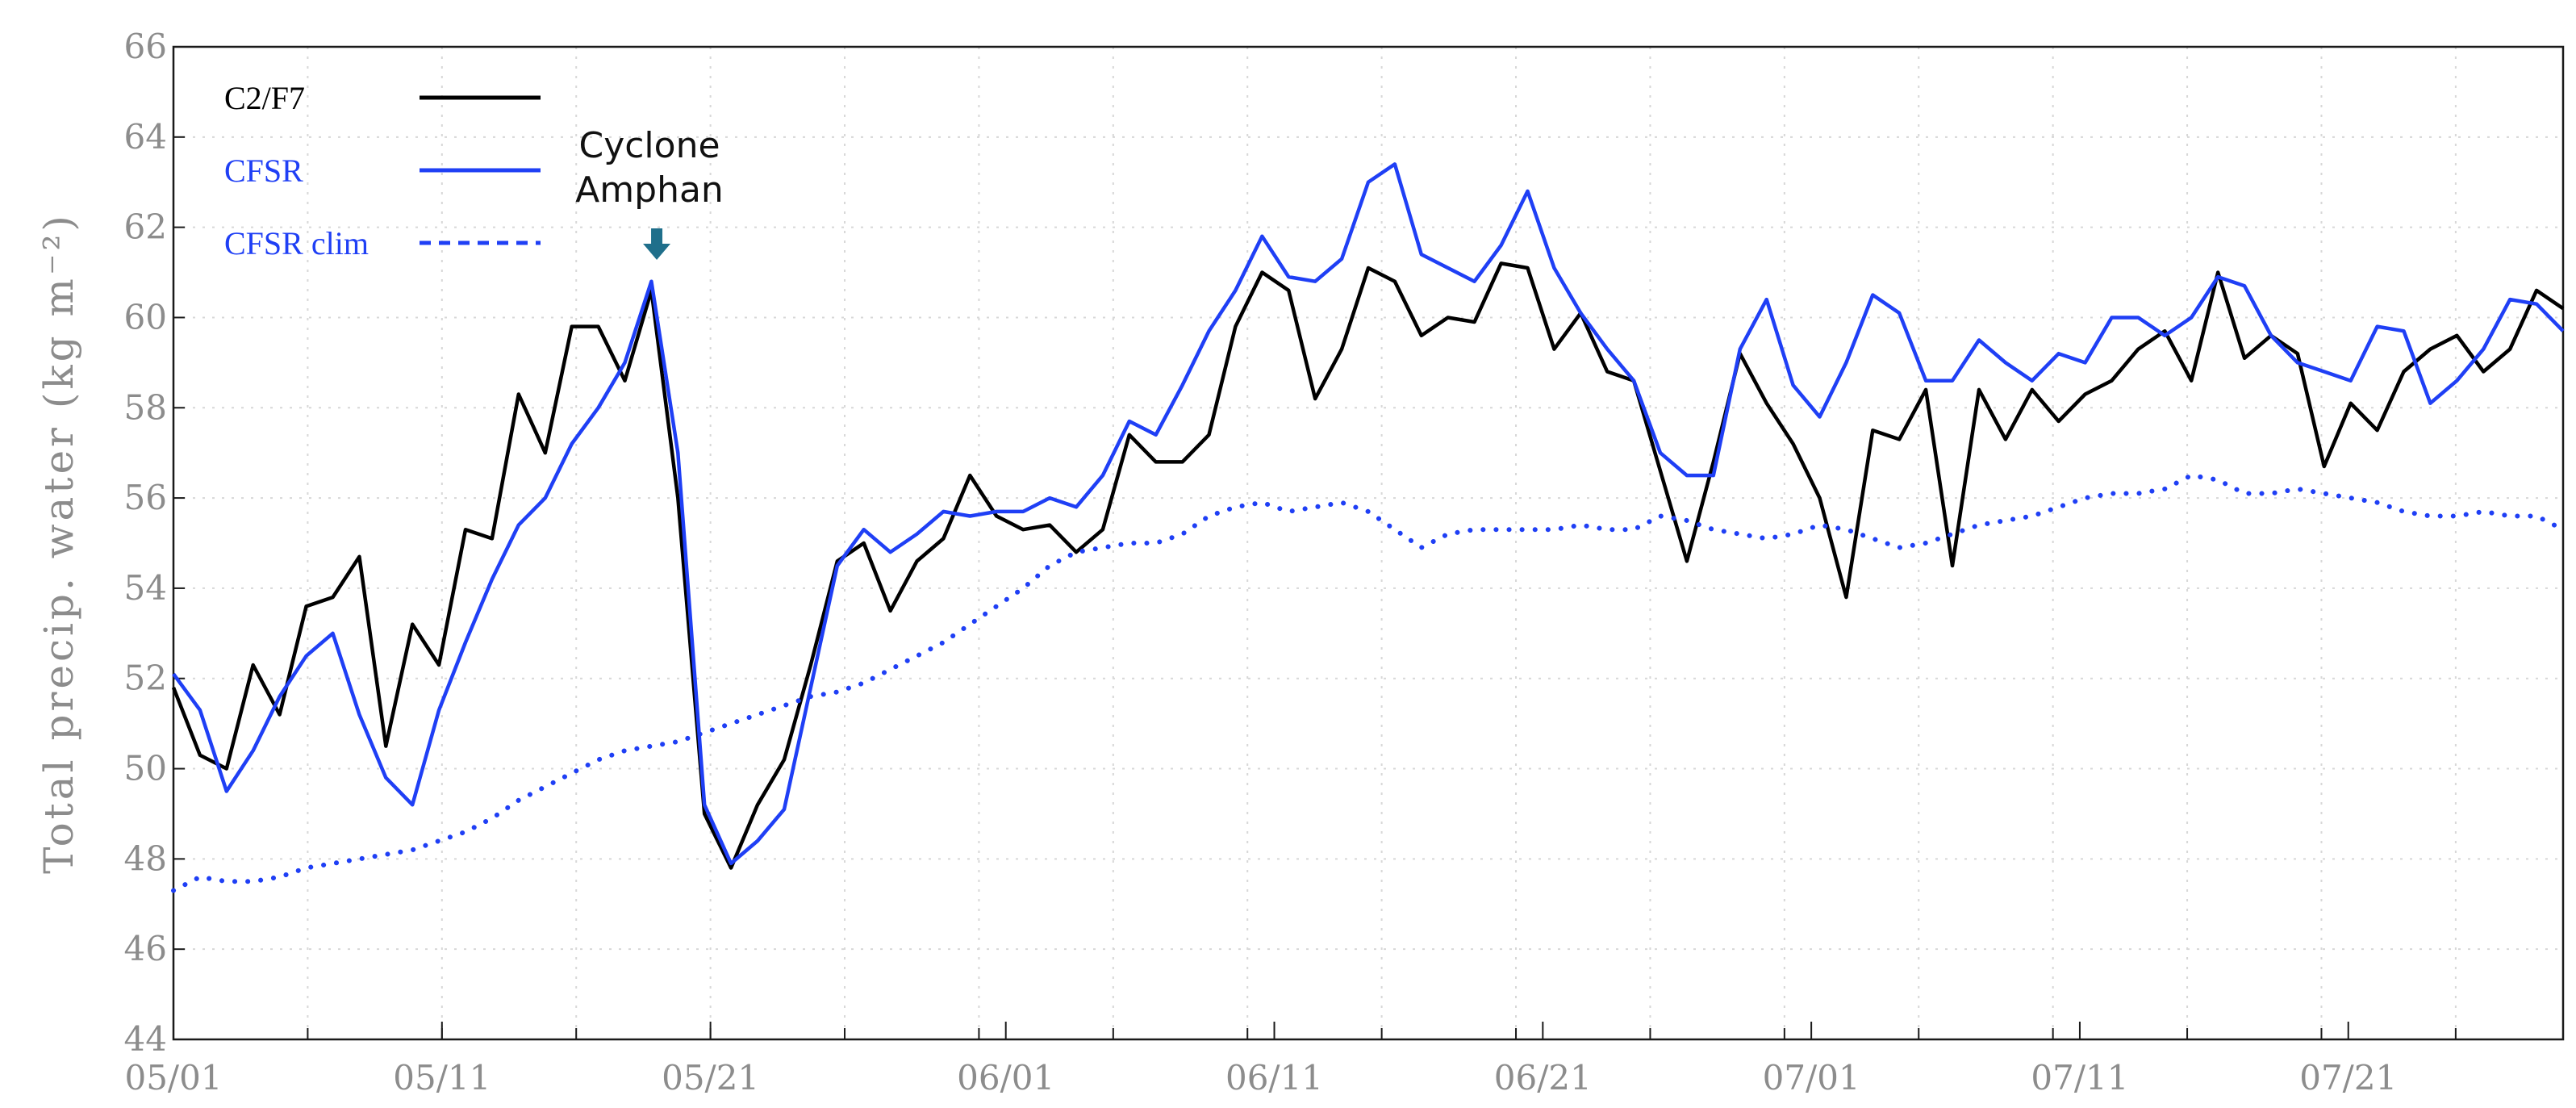  I want to click on x-tick-label: 05/21, so click(711, 1078).